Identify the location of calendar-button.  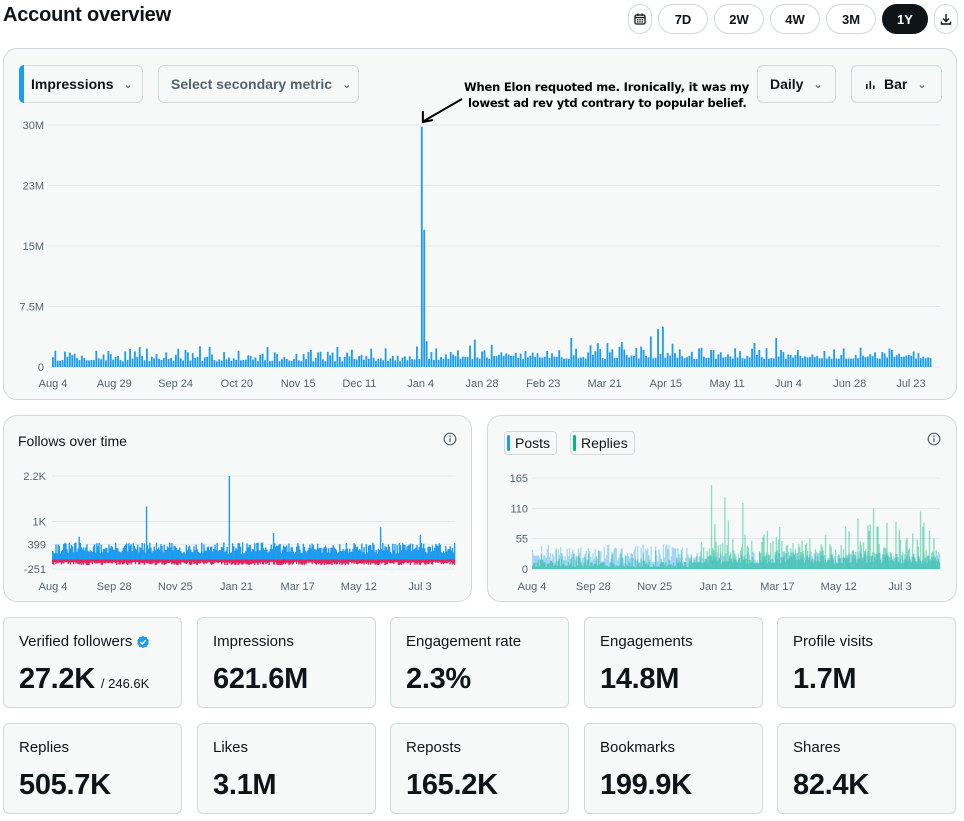
(640, 19).